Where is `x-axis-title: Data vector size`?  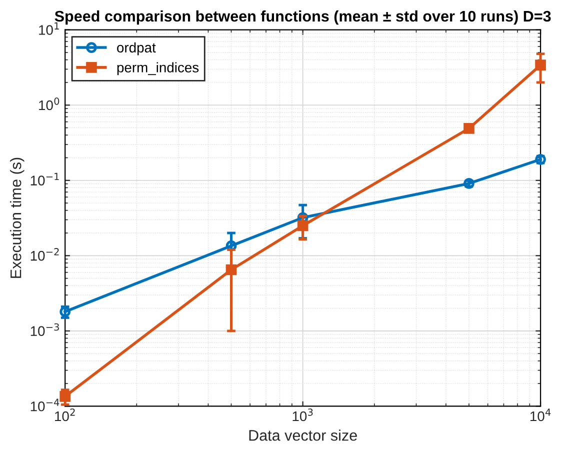 x-axis-title: Data vector size is located at coordinates (303, 435).